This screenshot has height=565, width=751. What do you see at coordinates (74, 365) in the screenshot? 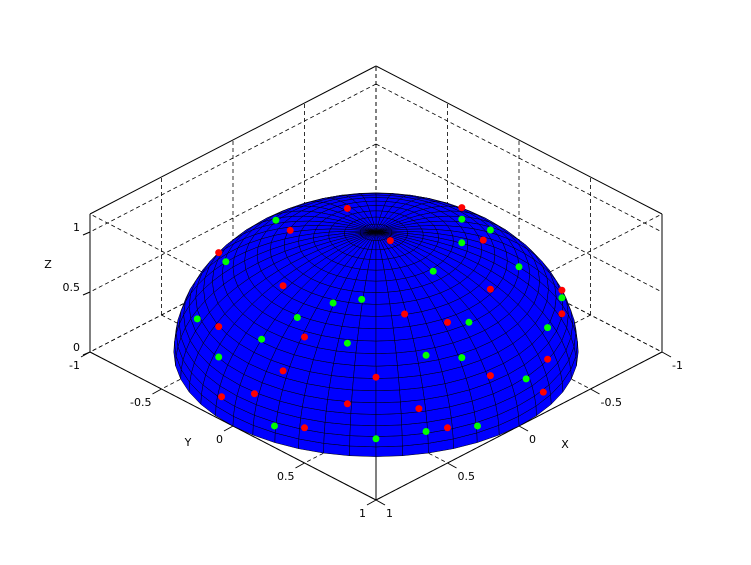
I see `y-tick-label: -1` at bounding box center [74, 365].